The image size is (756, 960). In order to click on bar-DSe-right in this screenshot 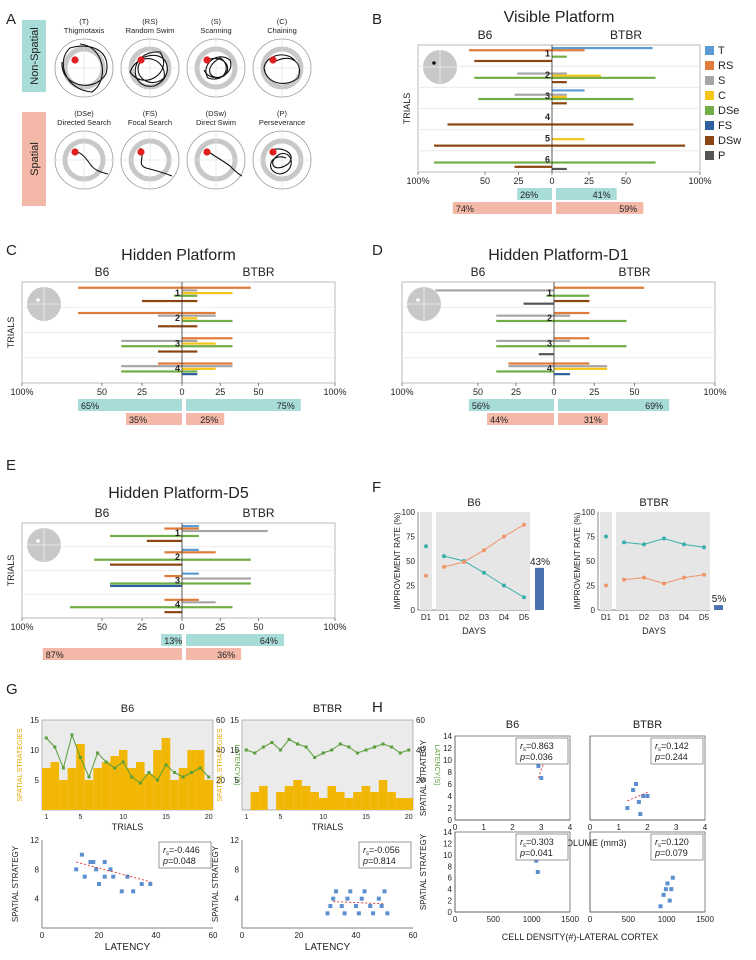, I will do `click(590, 321)`.